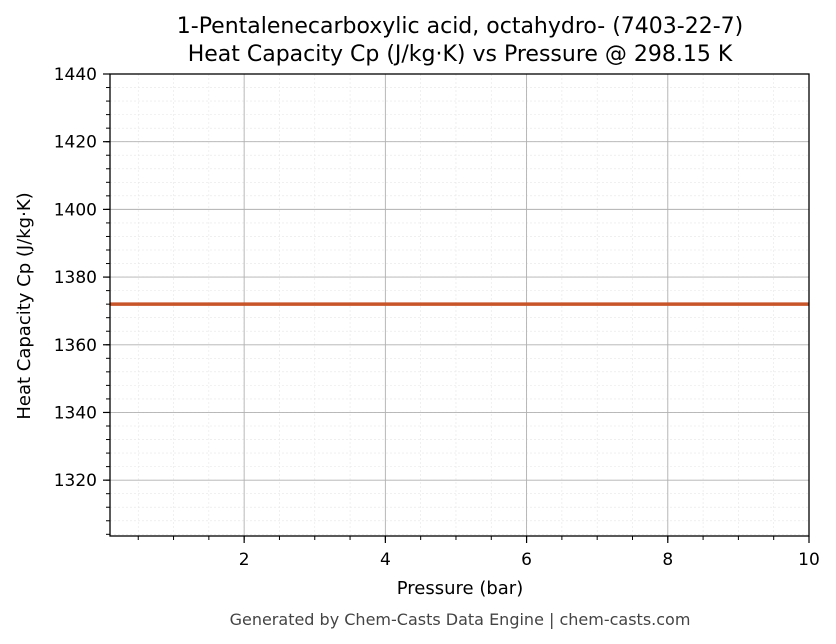 The width and height of the screenshot is (836, 644). Describe the element at coordinates (526, 560) in the screenshot. I see `x-tick-label: 6` at that location.